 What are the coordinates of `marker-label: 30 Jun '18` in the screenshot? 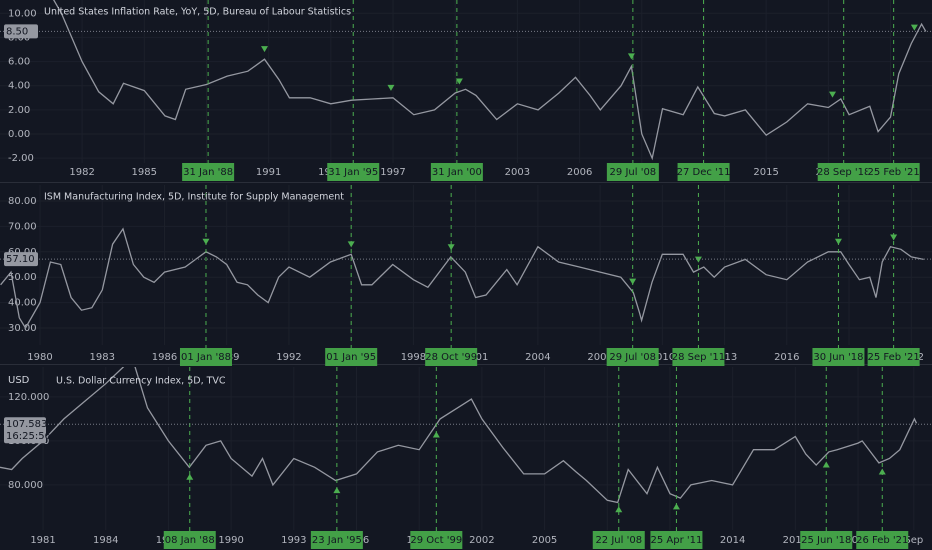 It's located at (838, 357).